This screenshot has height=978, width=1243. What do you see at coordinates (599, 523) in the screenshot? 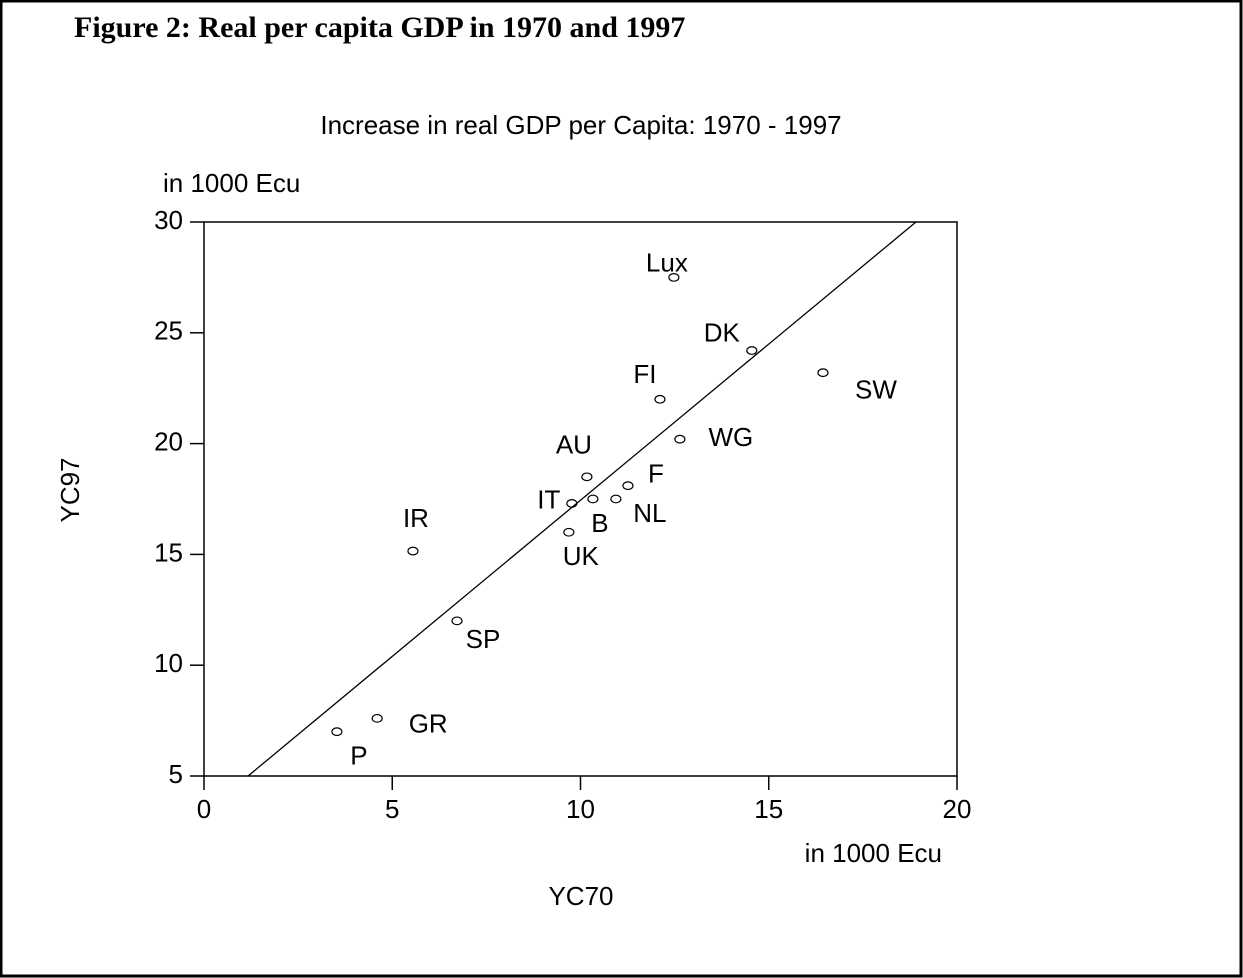
I see `point-label: B` at bounding box center [599, 523].